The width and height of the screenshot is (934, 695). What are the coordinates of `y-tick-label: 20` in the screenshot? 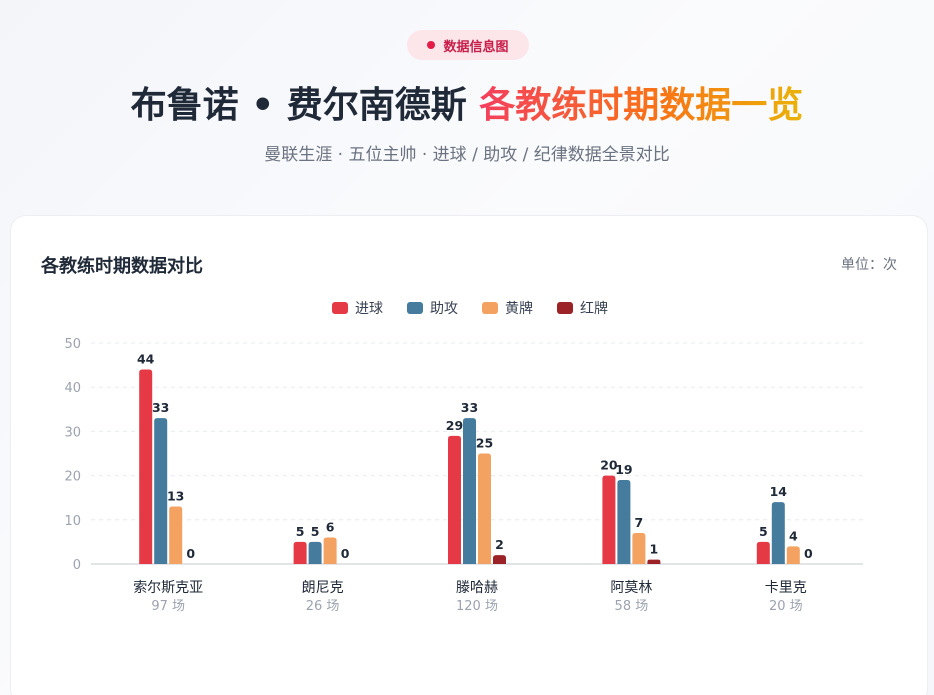 It's located at (72, 477).